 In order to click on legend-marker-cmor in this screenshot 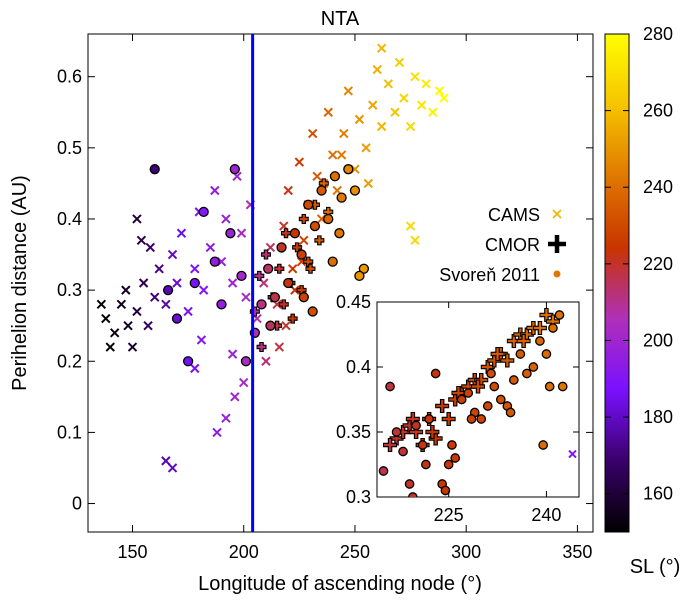, I will do `click(557, 244)`.